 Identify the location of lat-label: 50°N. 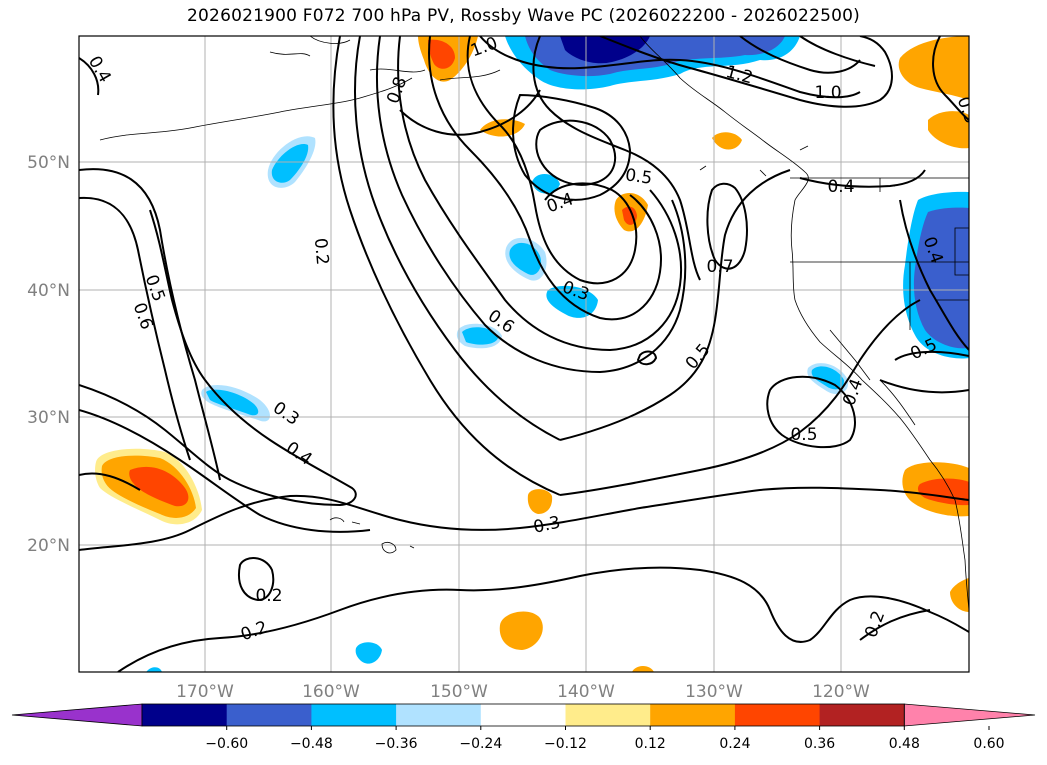
(48, 163).